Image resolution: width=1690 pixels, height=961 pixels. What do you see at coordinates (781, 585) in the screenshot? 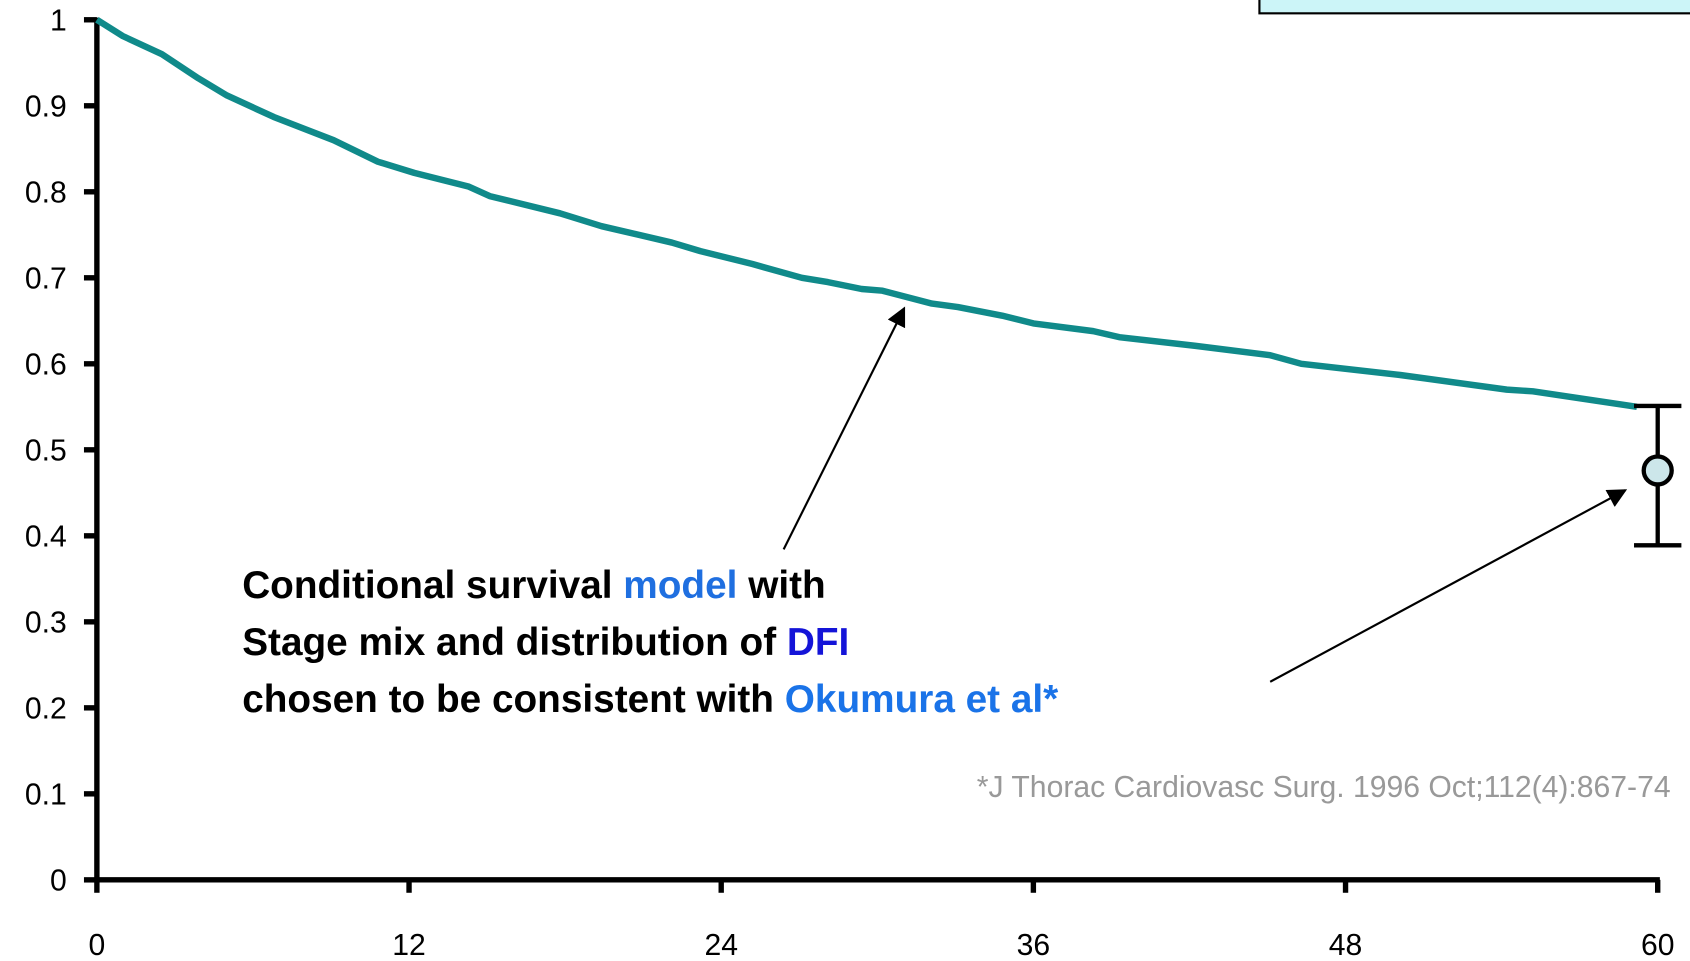
I see `annotation-text: with` at bounding box center [781, 585].